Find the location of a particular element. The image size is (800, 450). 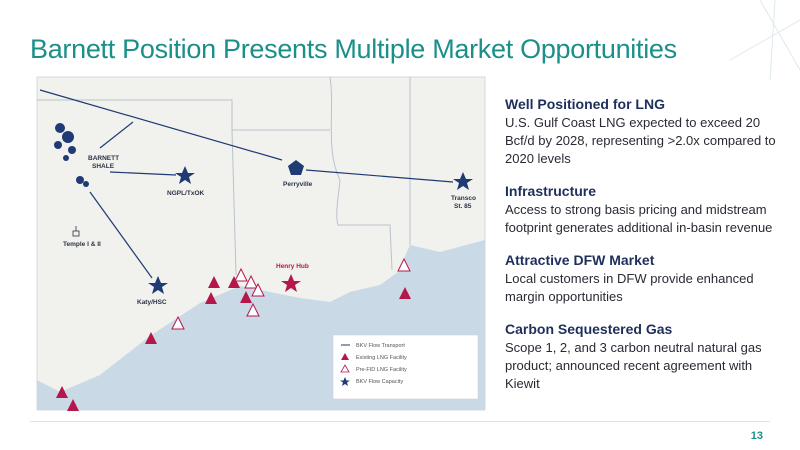

label: Transco is located at coordinates (463, 198).